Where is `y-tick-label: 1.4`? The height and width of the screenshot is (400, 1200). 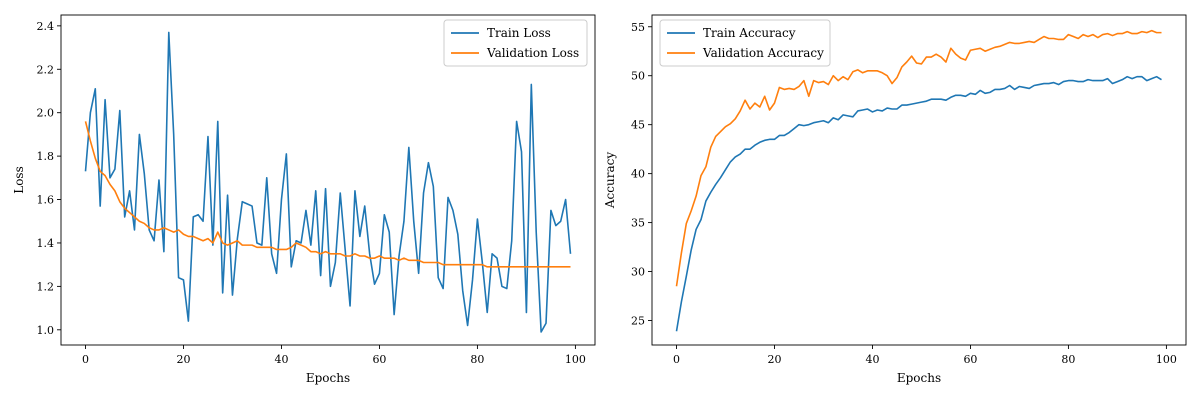
y-tick-label: 1.4 is located at coordinates (46, 243).